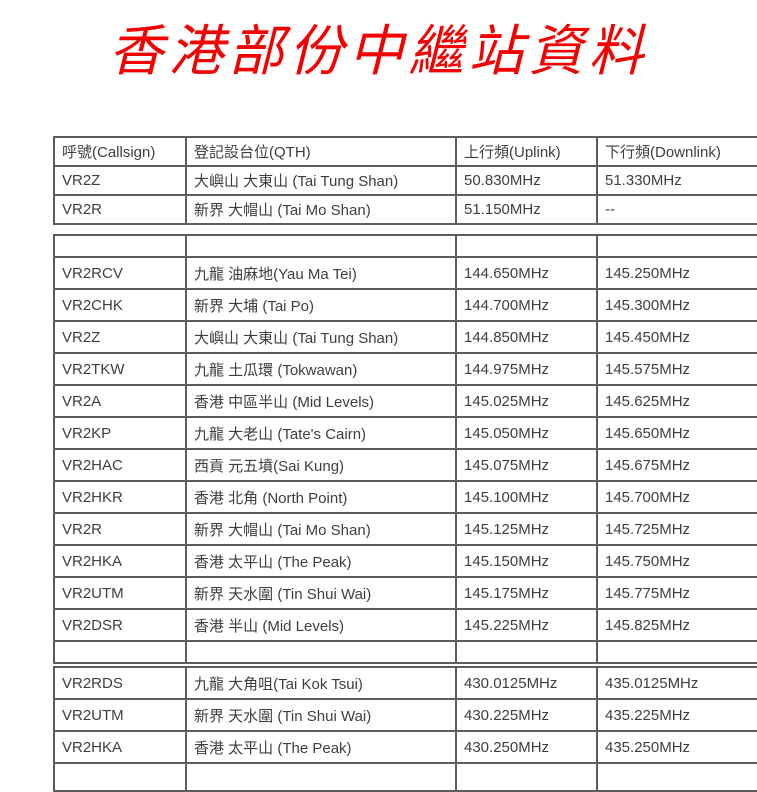  I want to click on uplink-cell: 145.075MHz, so click(526, 465).